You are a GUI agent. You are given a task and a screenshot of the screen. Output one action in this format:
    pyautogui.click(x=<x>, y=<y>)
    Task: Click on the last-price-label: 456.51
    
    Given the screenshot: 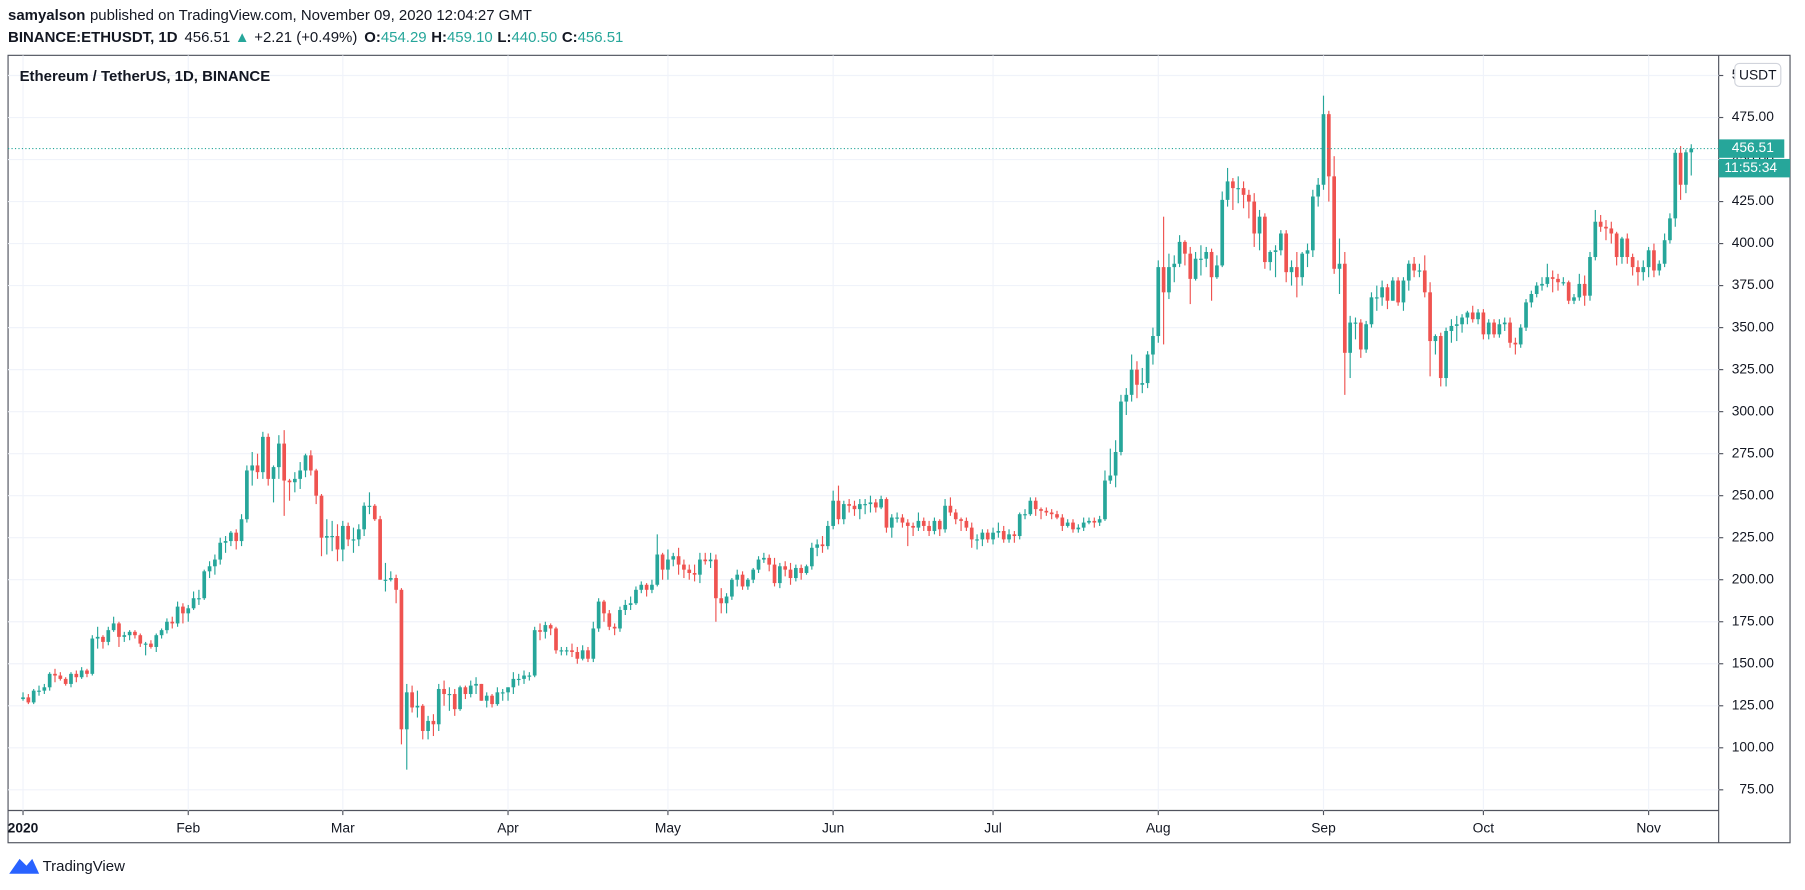 What is the action you would take?
    pyautogui.click(x=1753, y=147)
    